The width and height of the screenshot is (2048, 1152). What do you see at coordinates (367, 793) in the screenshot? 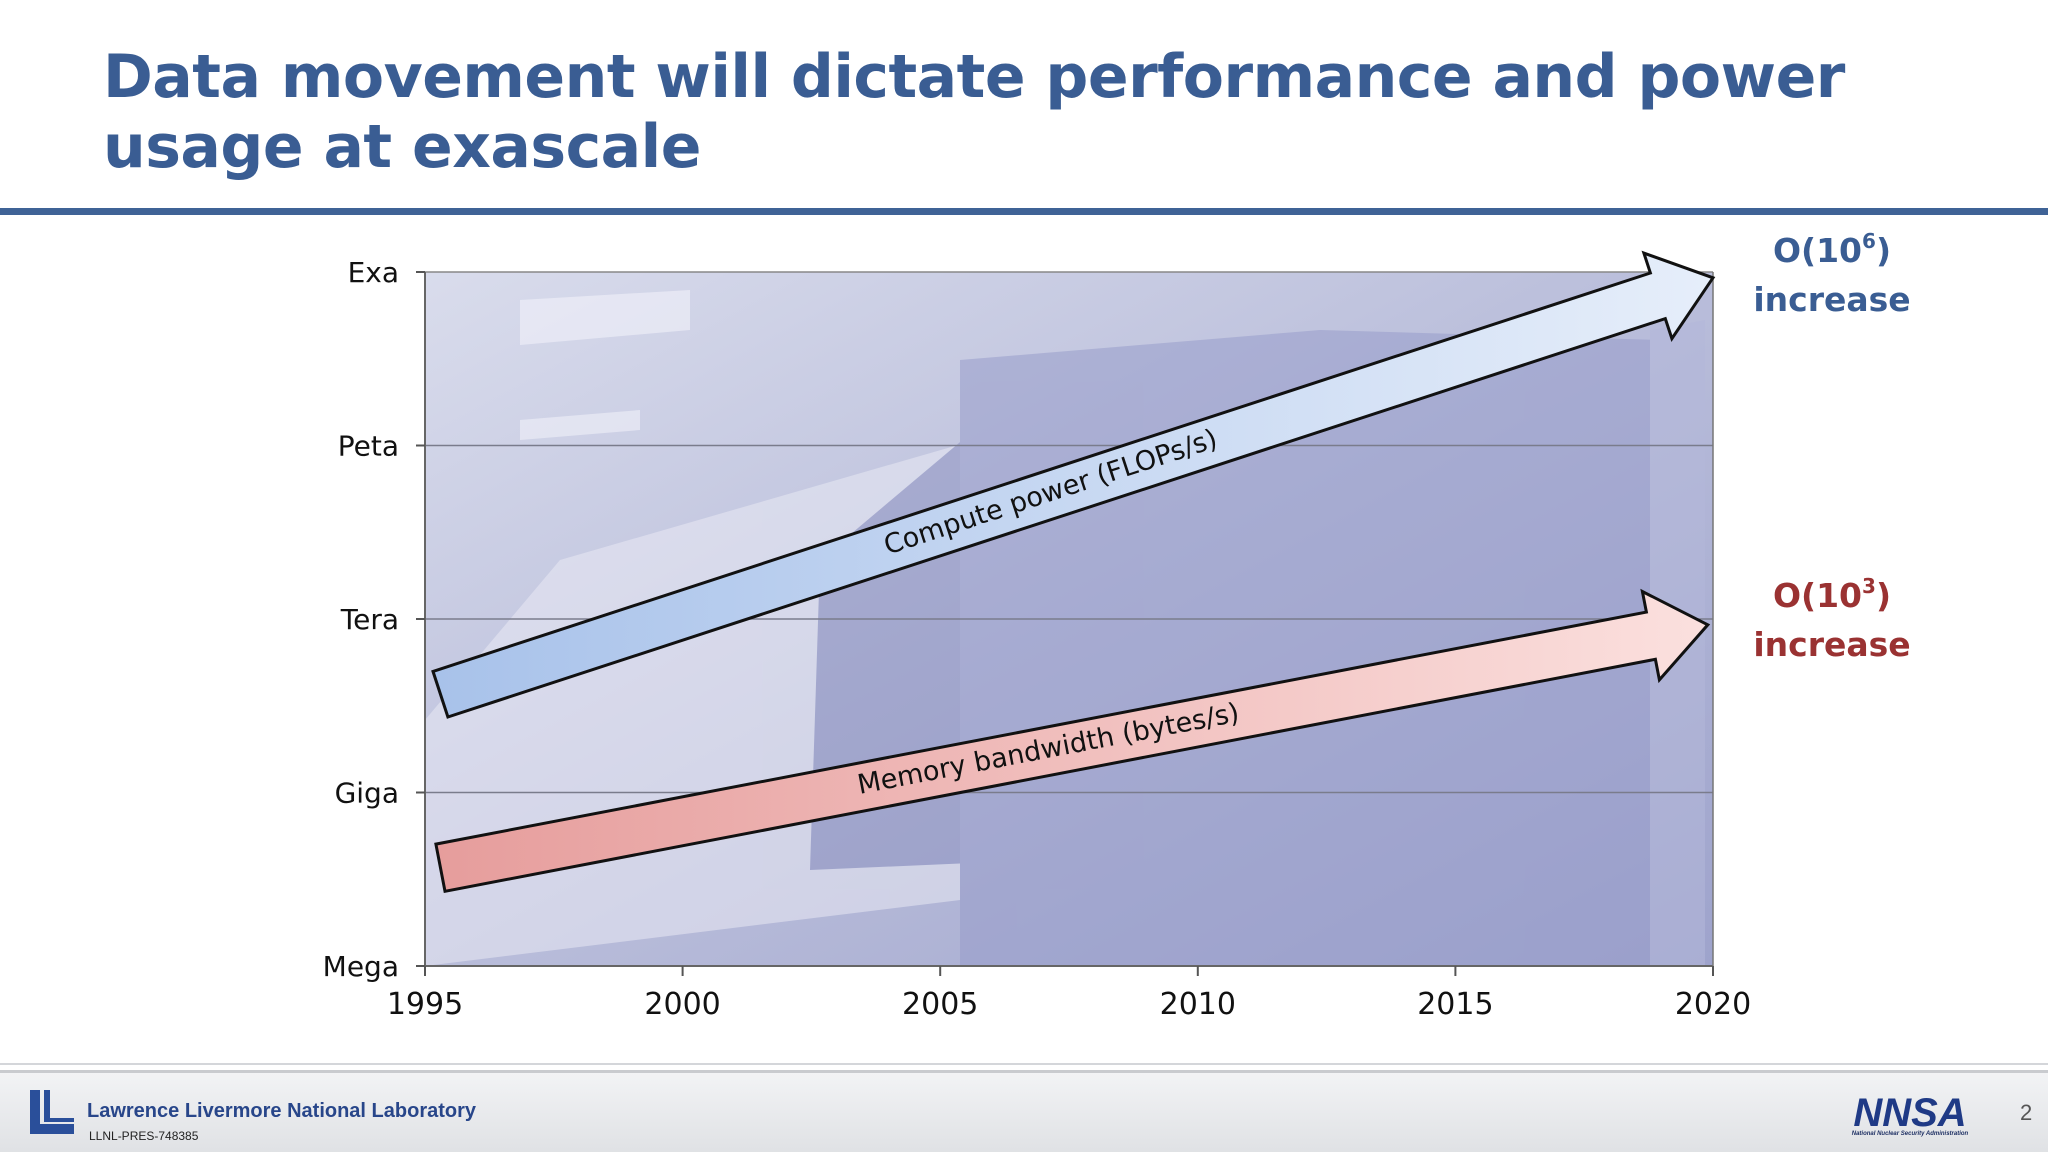
I see `y-tick-label-giga: Giga` at bounding box center [367, 793].